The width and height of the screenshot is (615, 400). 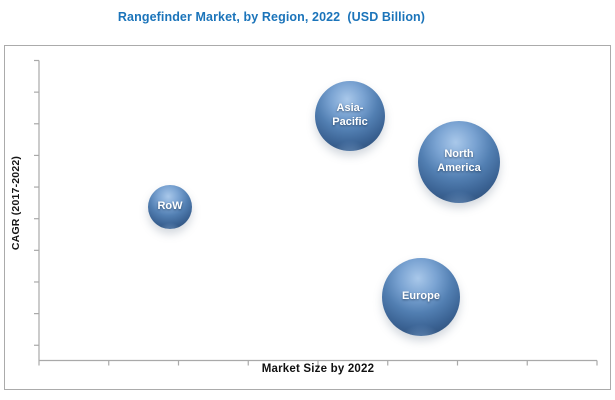 I want to click on bubble-label: RoW, so click(x=170, y=206).